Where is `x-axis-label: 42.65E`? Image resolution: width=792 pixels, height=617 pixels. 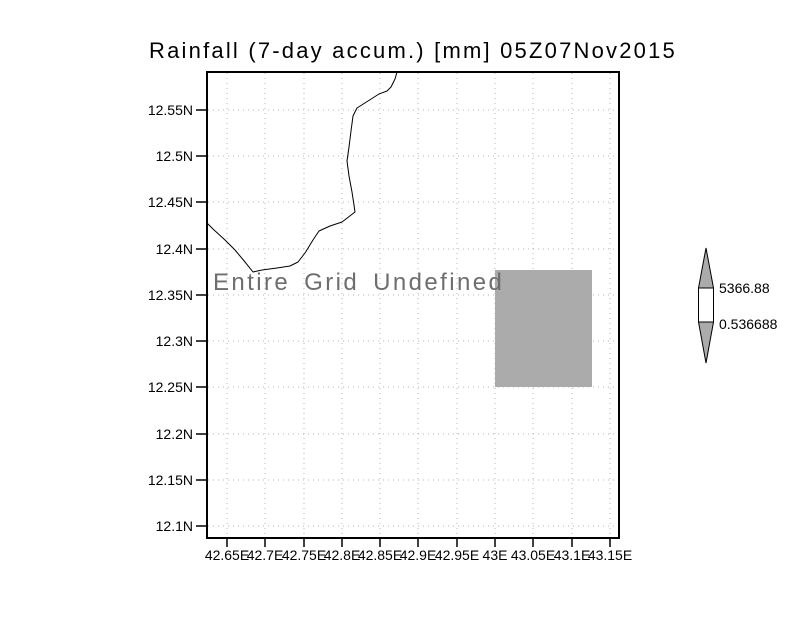 x-axis-label: 42.65E is located at coordinates (227, 555).